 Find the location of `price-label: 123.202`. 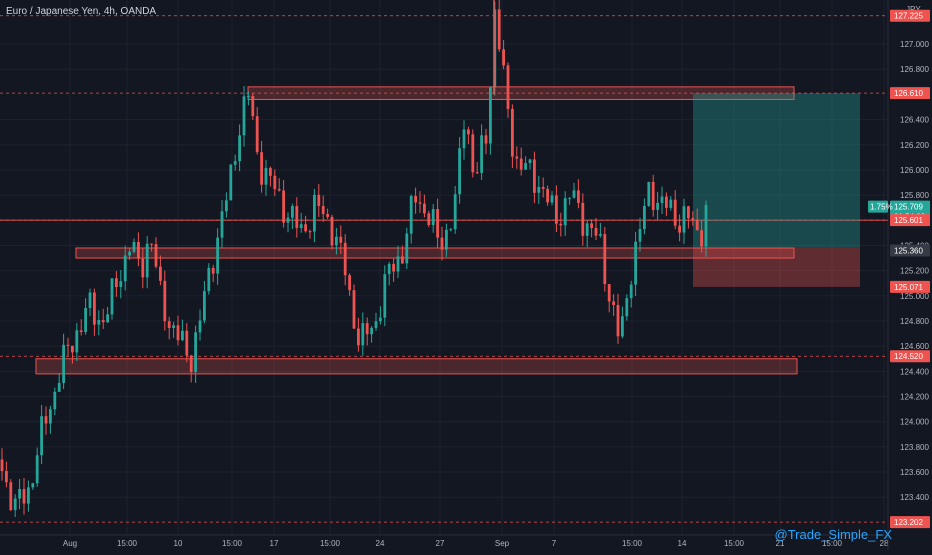

price-label: 123.202 is located at coordinates (908, 522).